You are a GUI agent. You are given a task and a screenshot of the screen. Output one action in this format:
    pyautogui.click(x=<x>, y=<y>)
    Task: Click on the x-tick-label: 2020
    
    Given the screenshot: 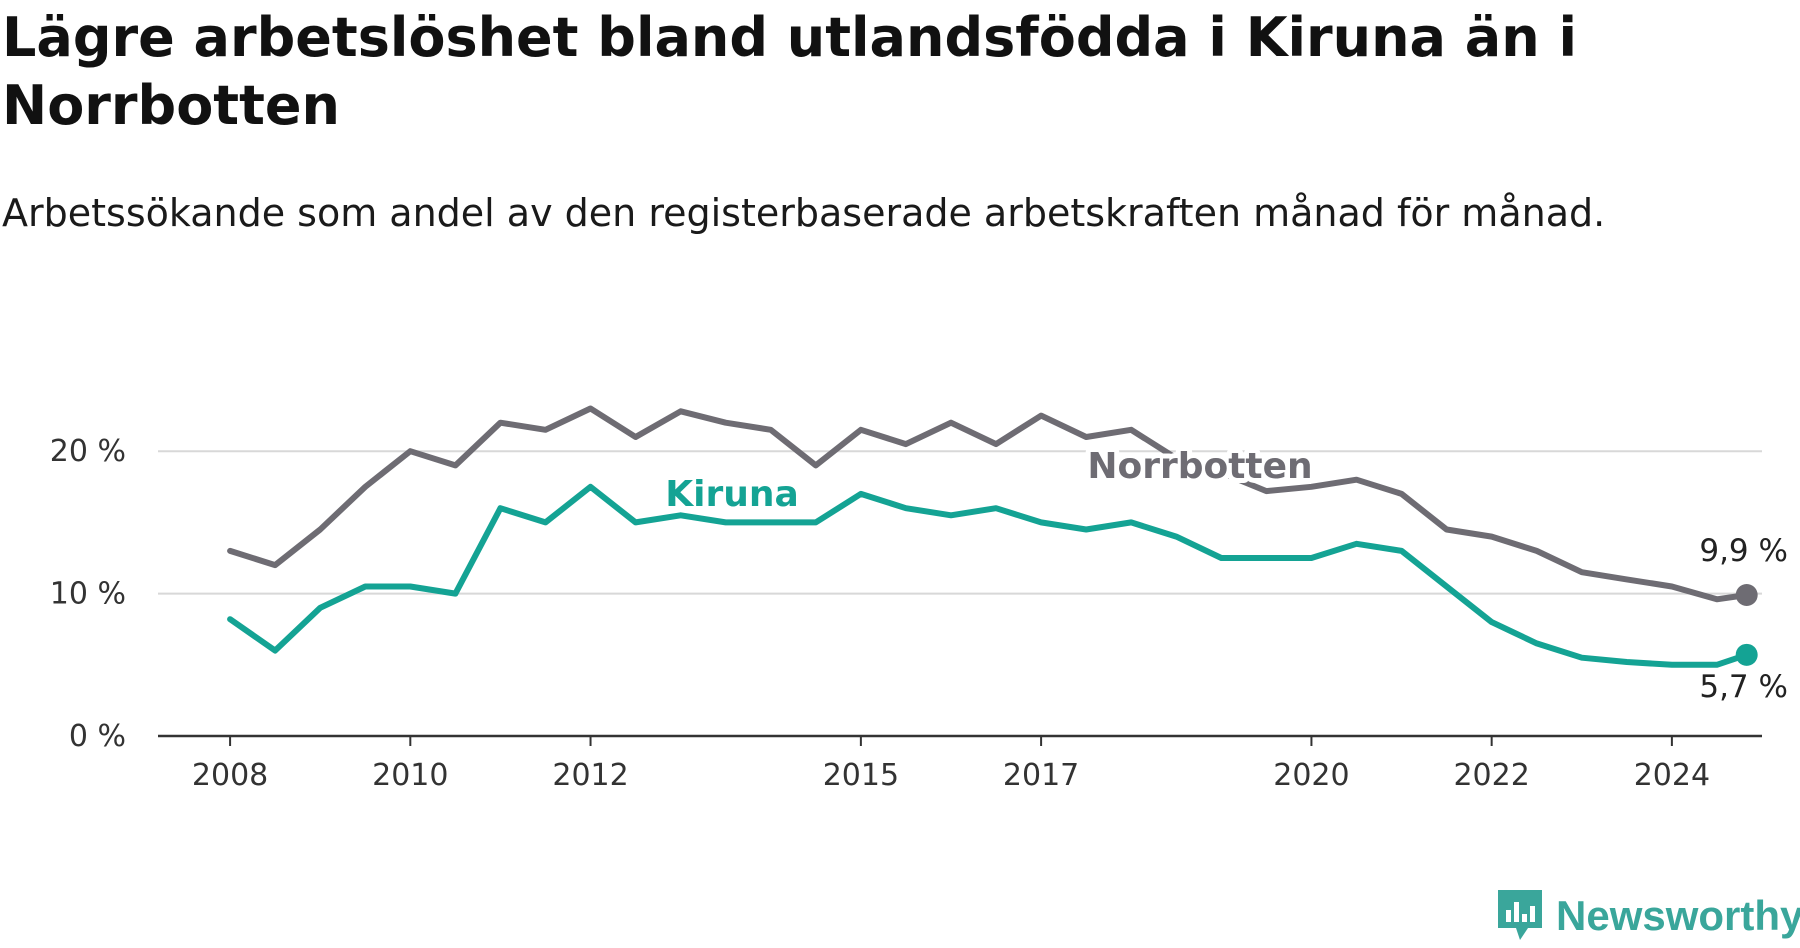 What is the action you would take?
    pyautogui.click(x=1311, y=775)
    